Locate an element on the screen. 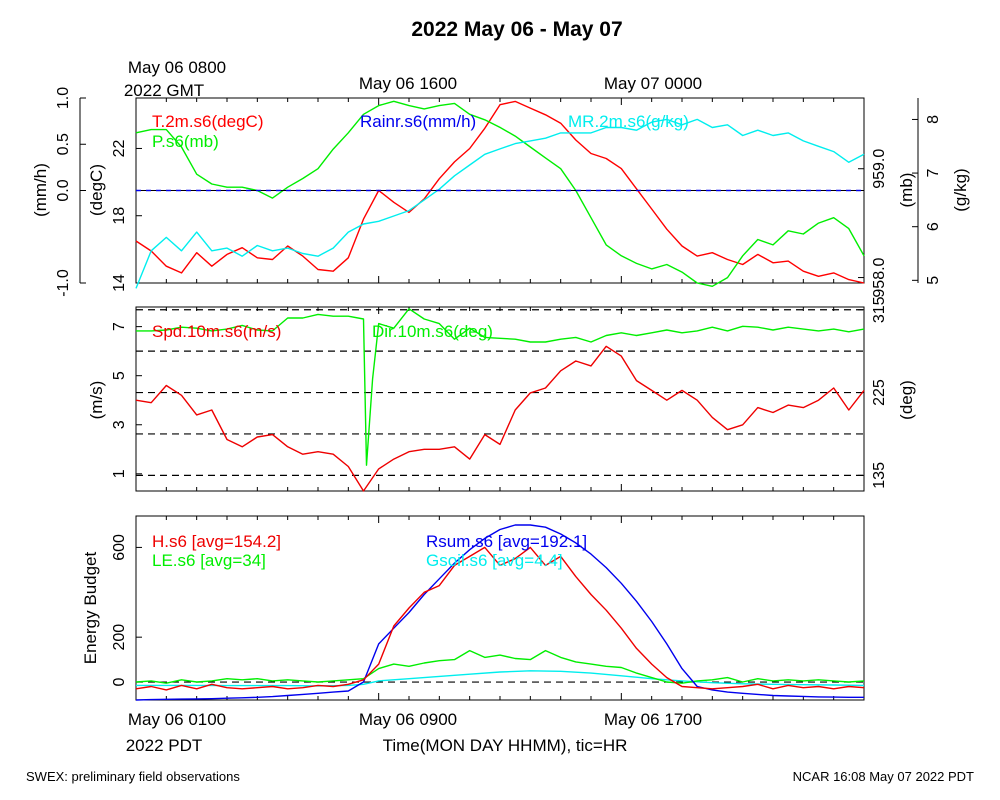 The height and width of the screenshot is (800, 1000). legend-entry: P.s6(mb) is located at coordinates (185, 141).